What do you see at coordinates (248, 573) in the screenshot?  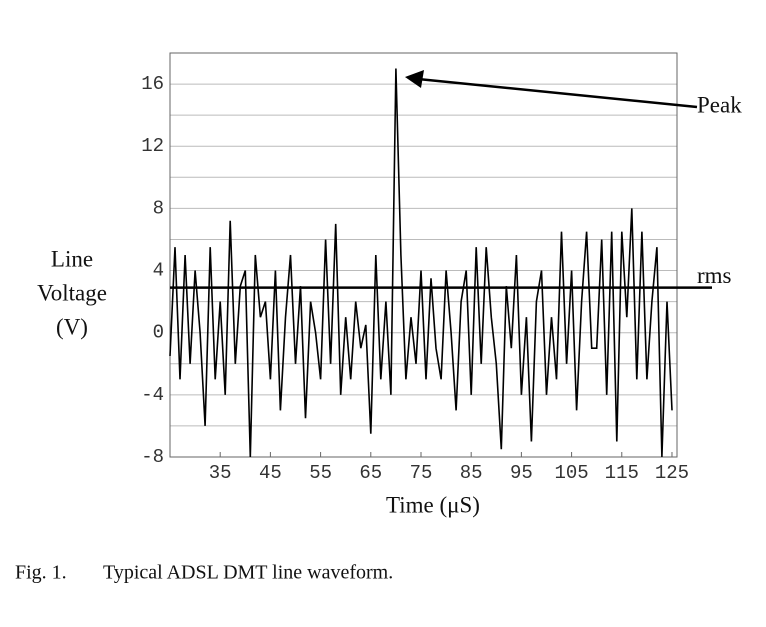 I see `caption-text: Typical ADSL DMT line waveform.` at bounding box center [248, 573].